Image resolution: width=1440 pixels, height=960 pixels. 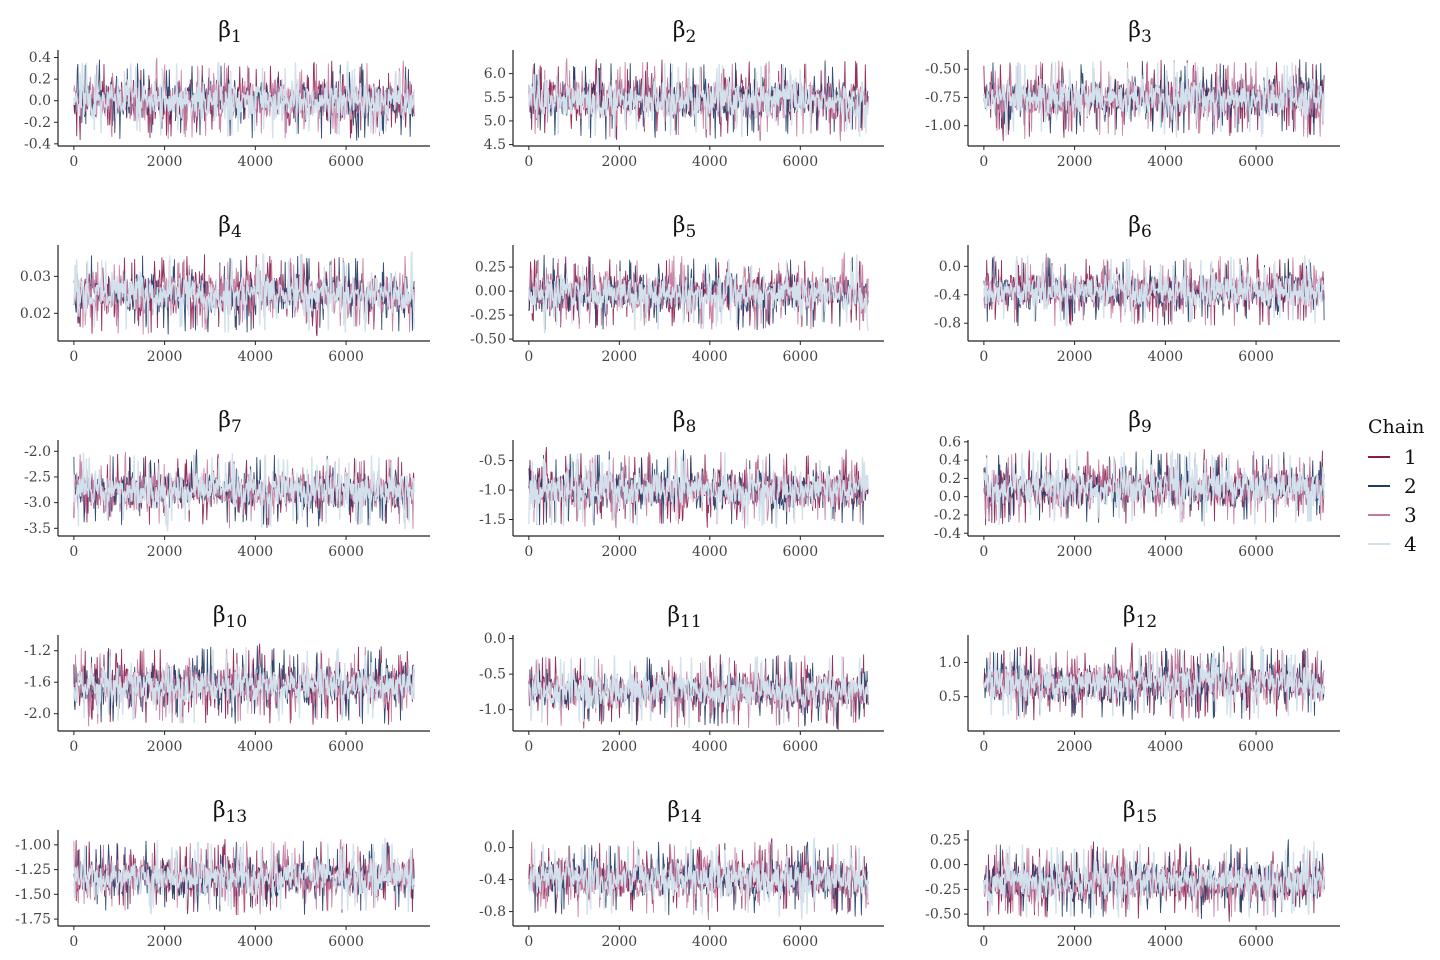 I want to click on panel-title-subscript: 8, so click(x=690, y=427).